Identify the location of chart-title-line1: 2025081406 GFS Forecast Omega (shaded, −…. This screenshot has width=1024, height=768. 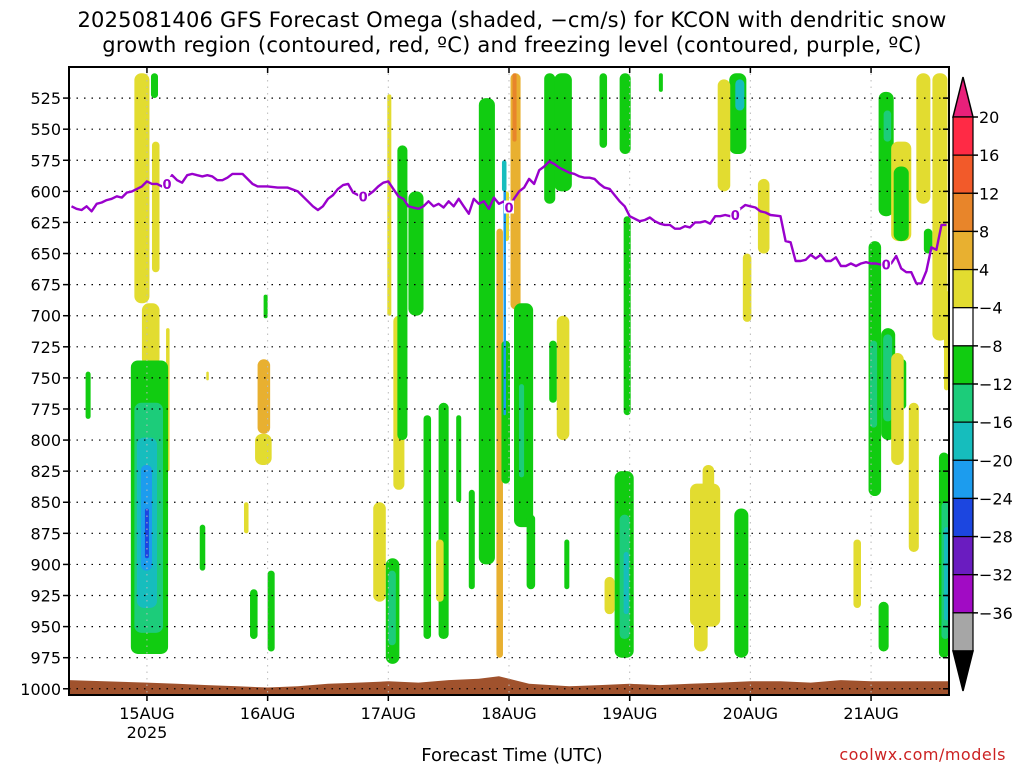
(512, 20).